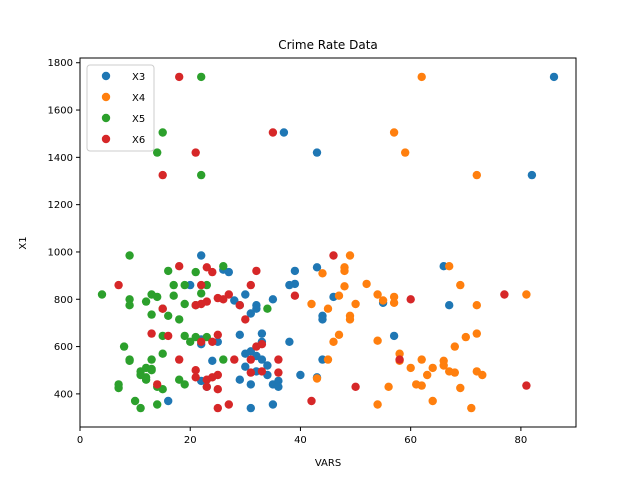 This screenshot has height=480, width=640. I want to click on legend-marker-X5, so click(106, 118).